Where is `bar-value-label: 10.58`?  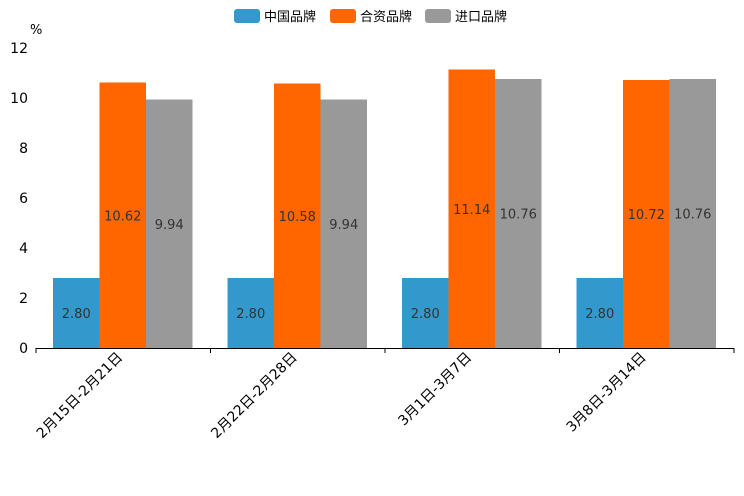
bar-value-label: 10.58 is located at coordinates (297, 217).